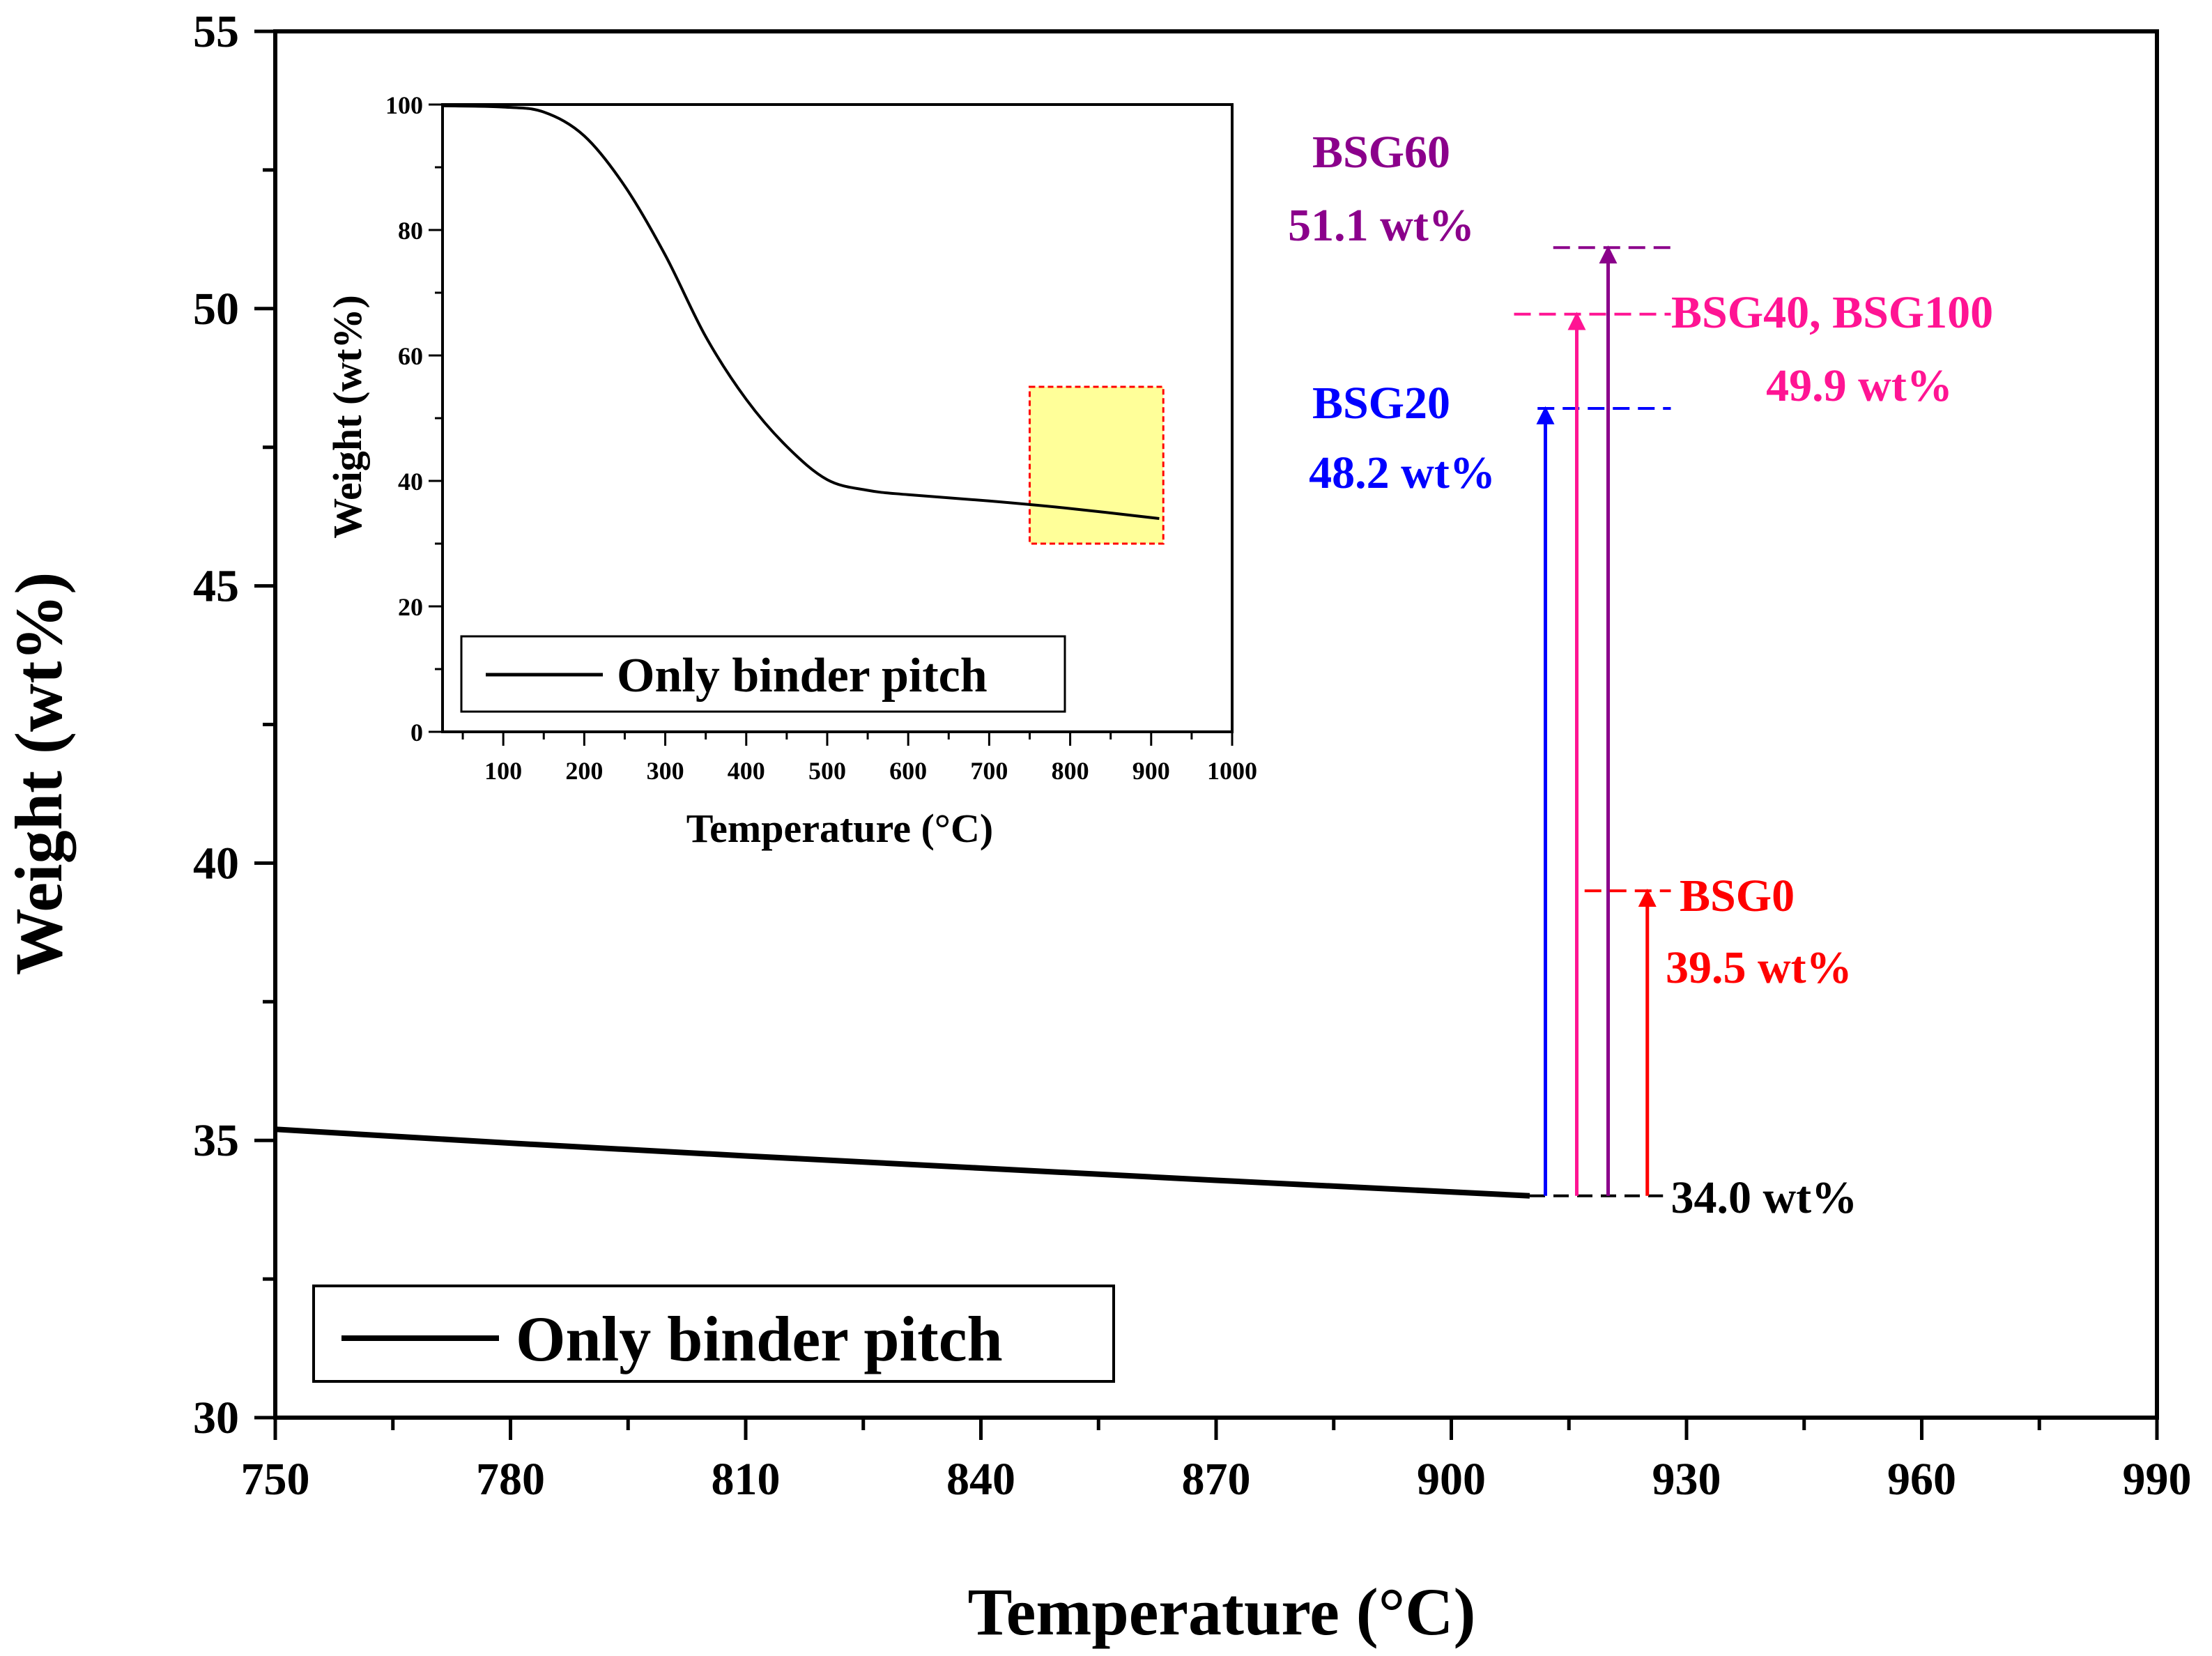  Describe the element at coordinates (1687, 1480) in the screenshot. I see `main-x-tick-label: 930` at that location.